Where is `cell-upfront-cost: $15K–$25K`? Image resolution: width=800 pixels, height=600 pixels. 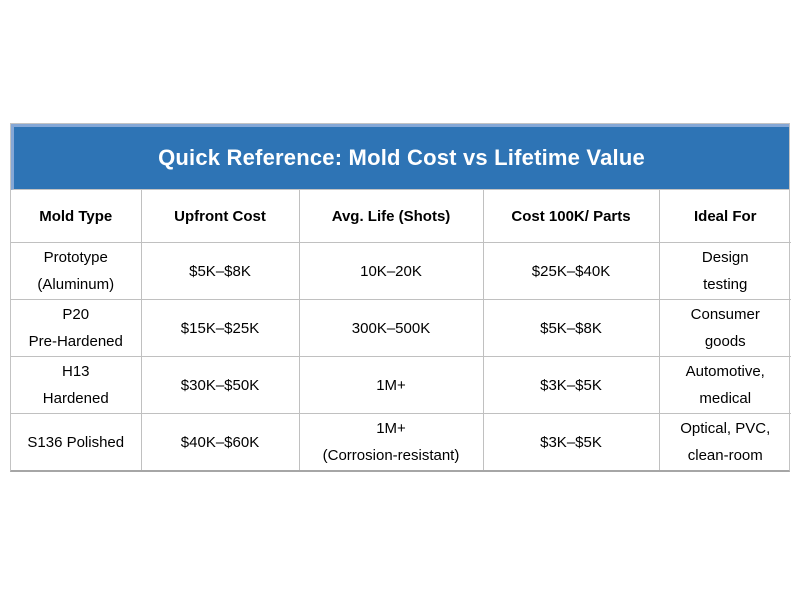
cell-upfront-cost: $15K–$25K is located at coordinates (220, 328).